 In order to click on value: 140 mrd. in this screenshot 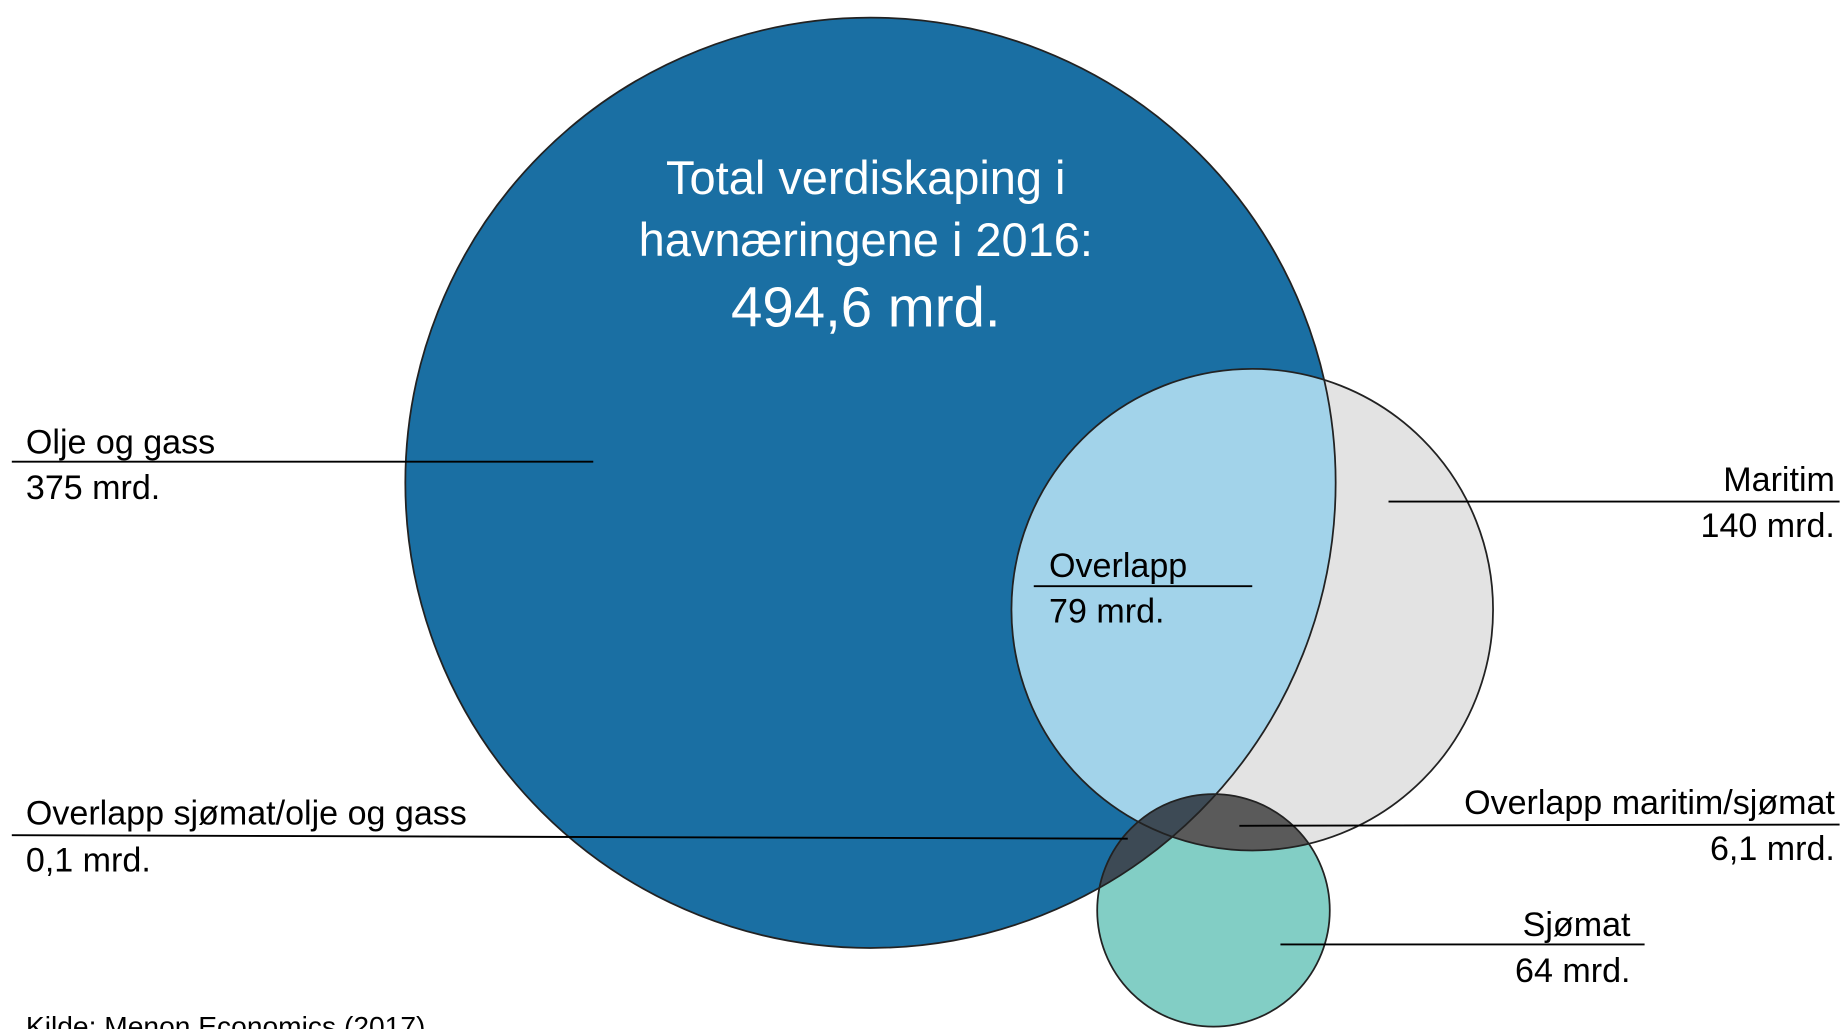, I will do `click(1768, 526)`.